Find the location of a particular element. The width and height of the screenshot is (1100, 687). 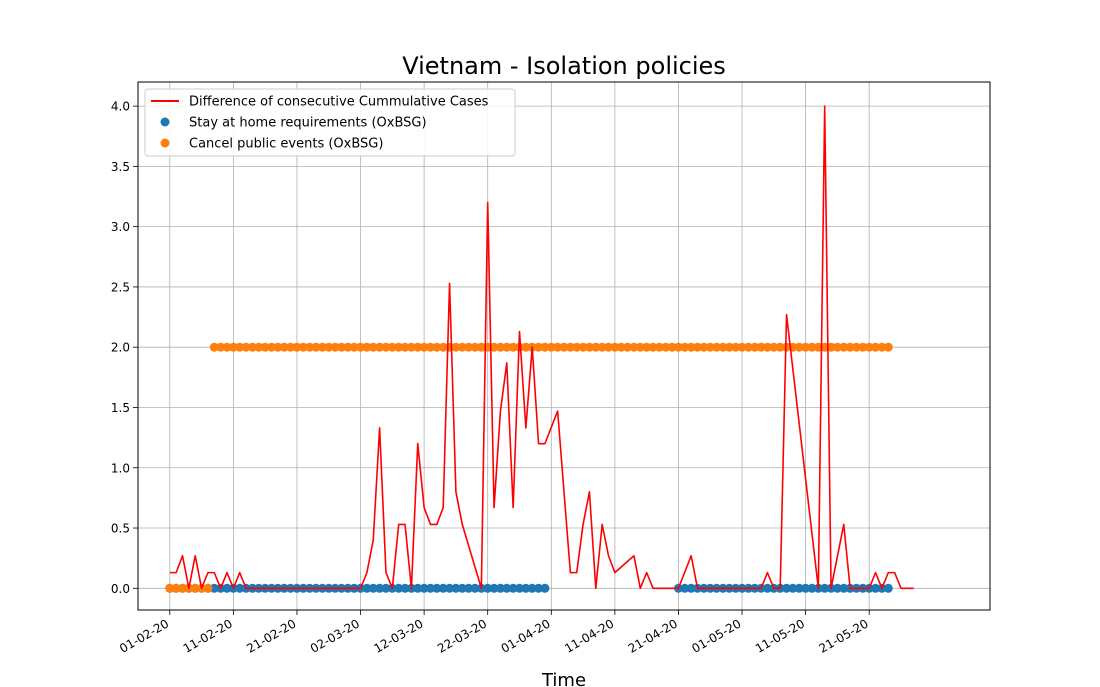

y-tick-label: 3.0 is located at coordinates (120, 227).